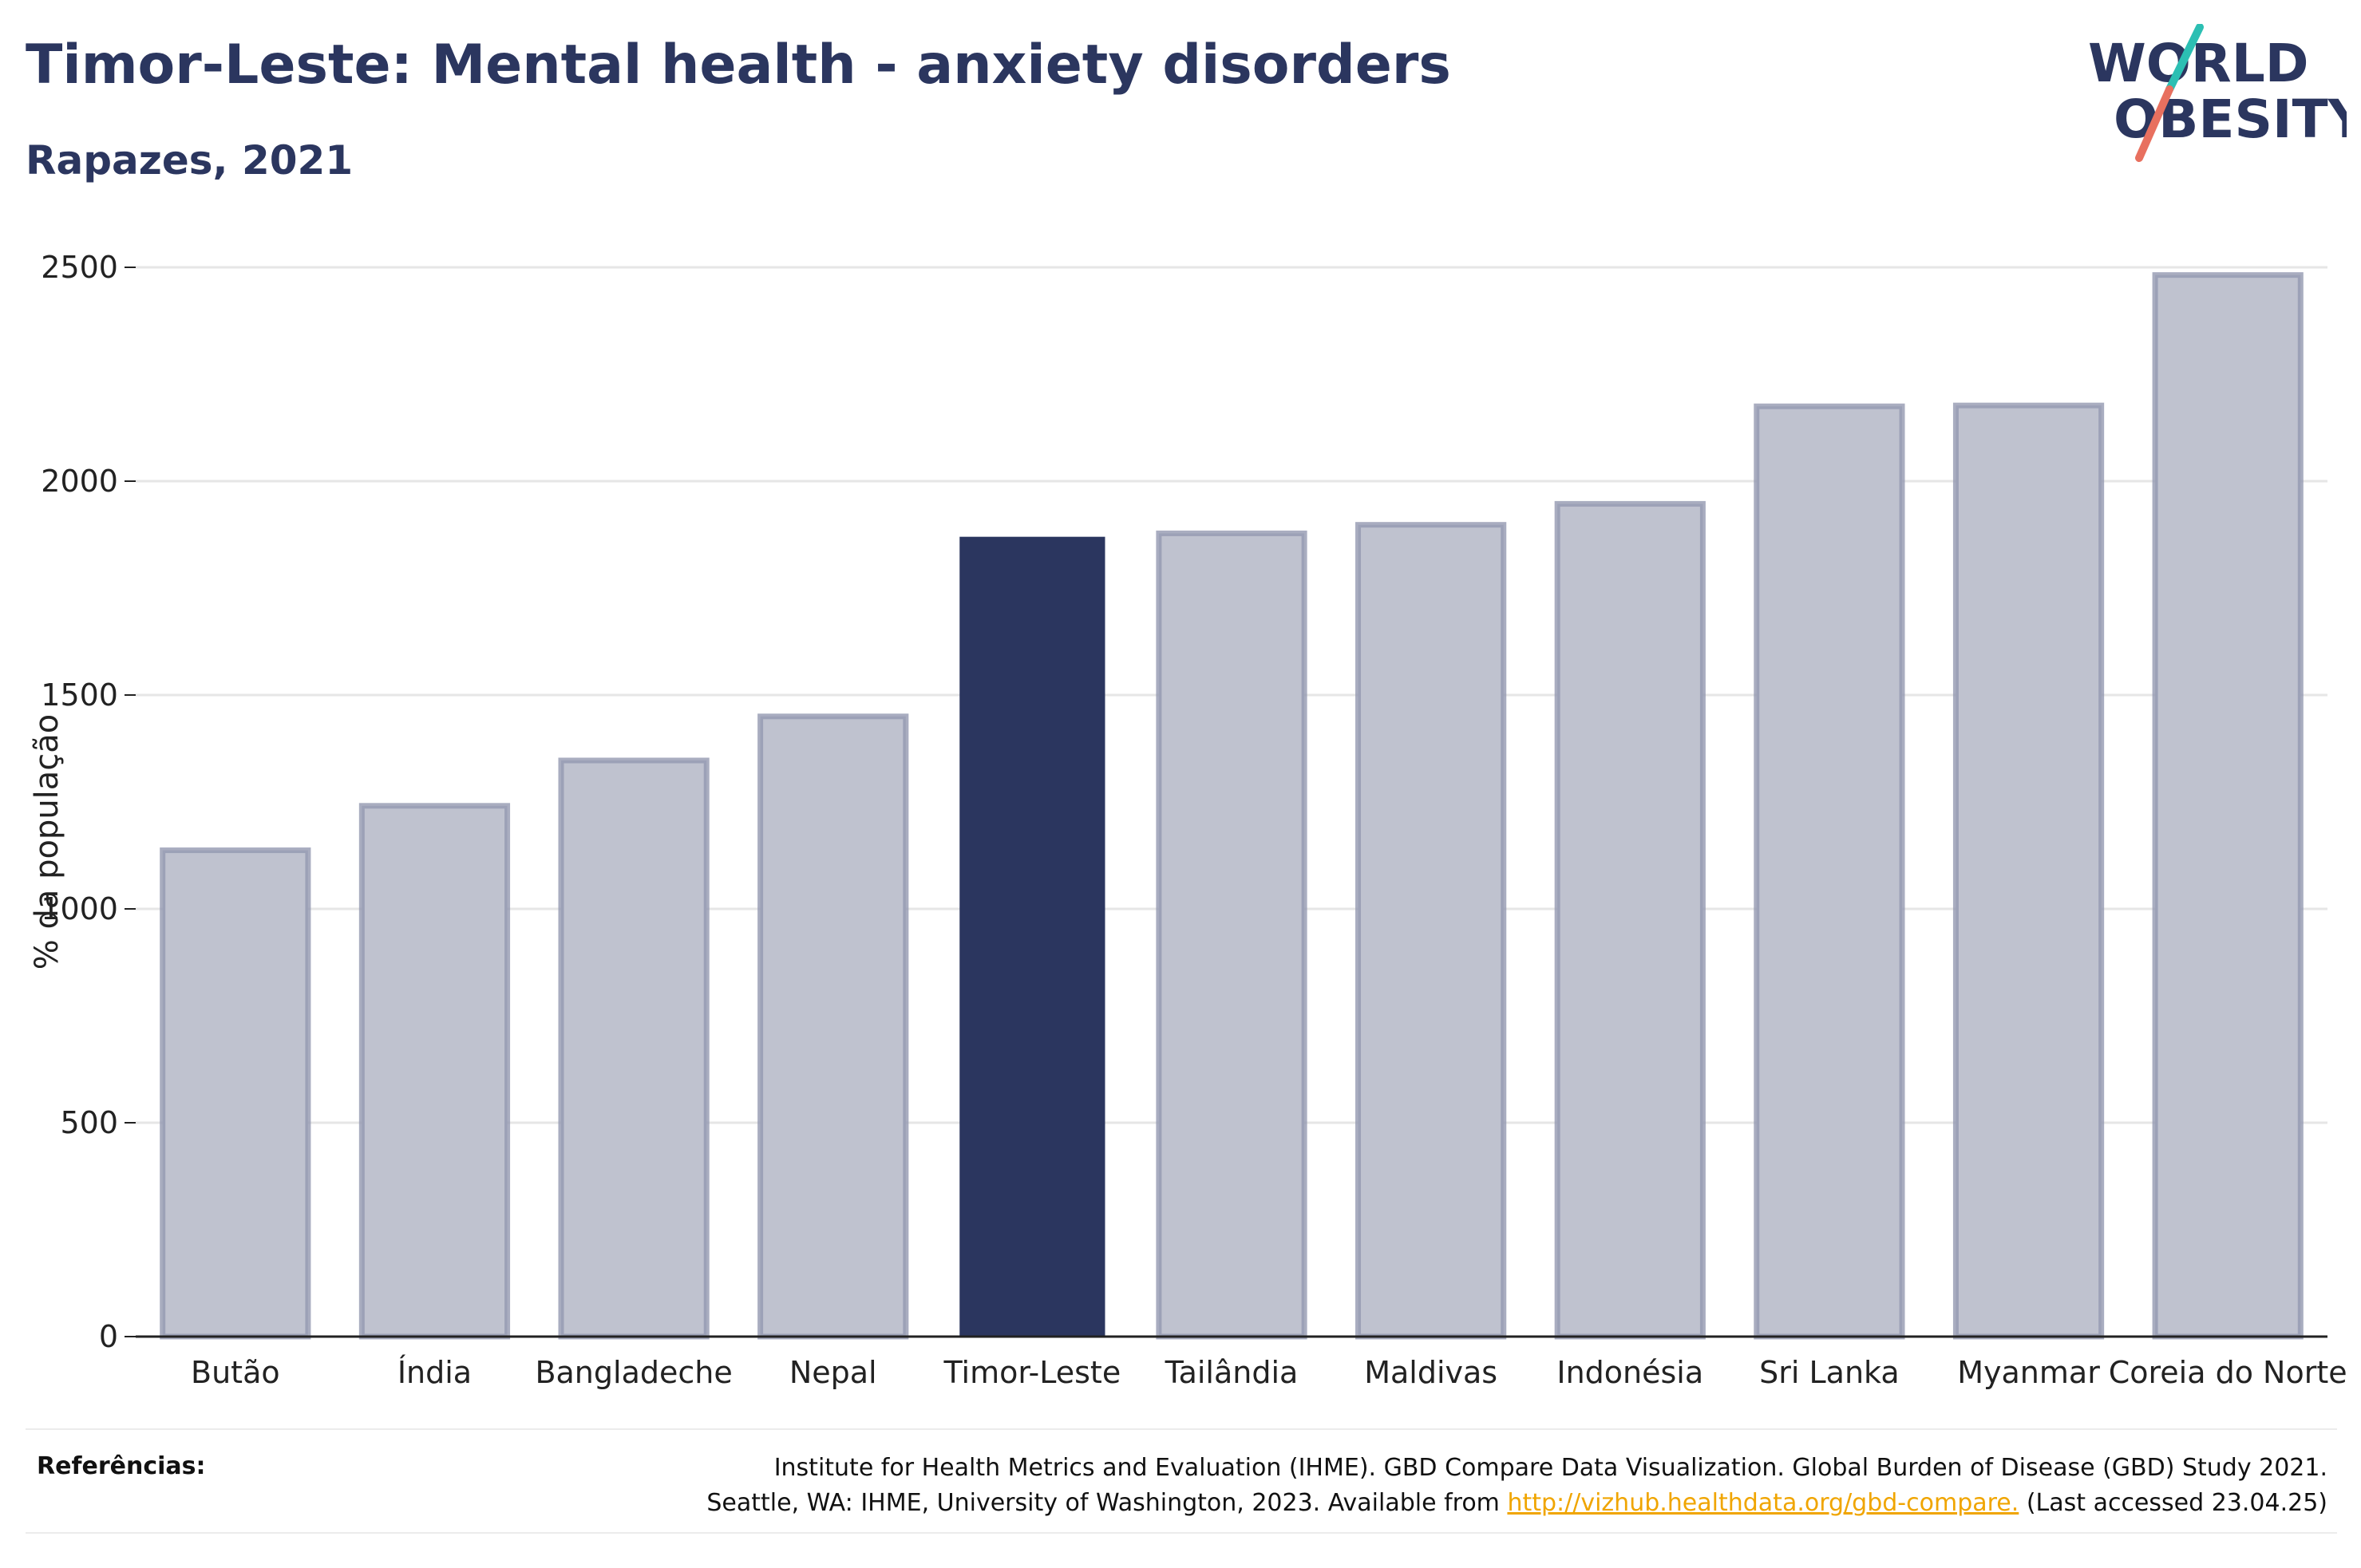 The width and height of the screenshot is (2361, 1568). Describe the element at coordinates (79, 695) in the screenshot. I see `y-tick-label: 1500` at that location.